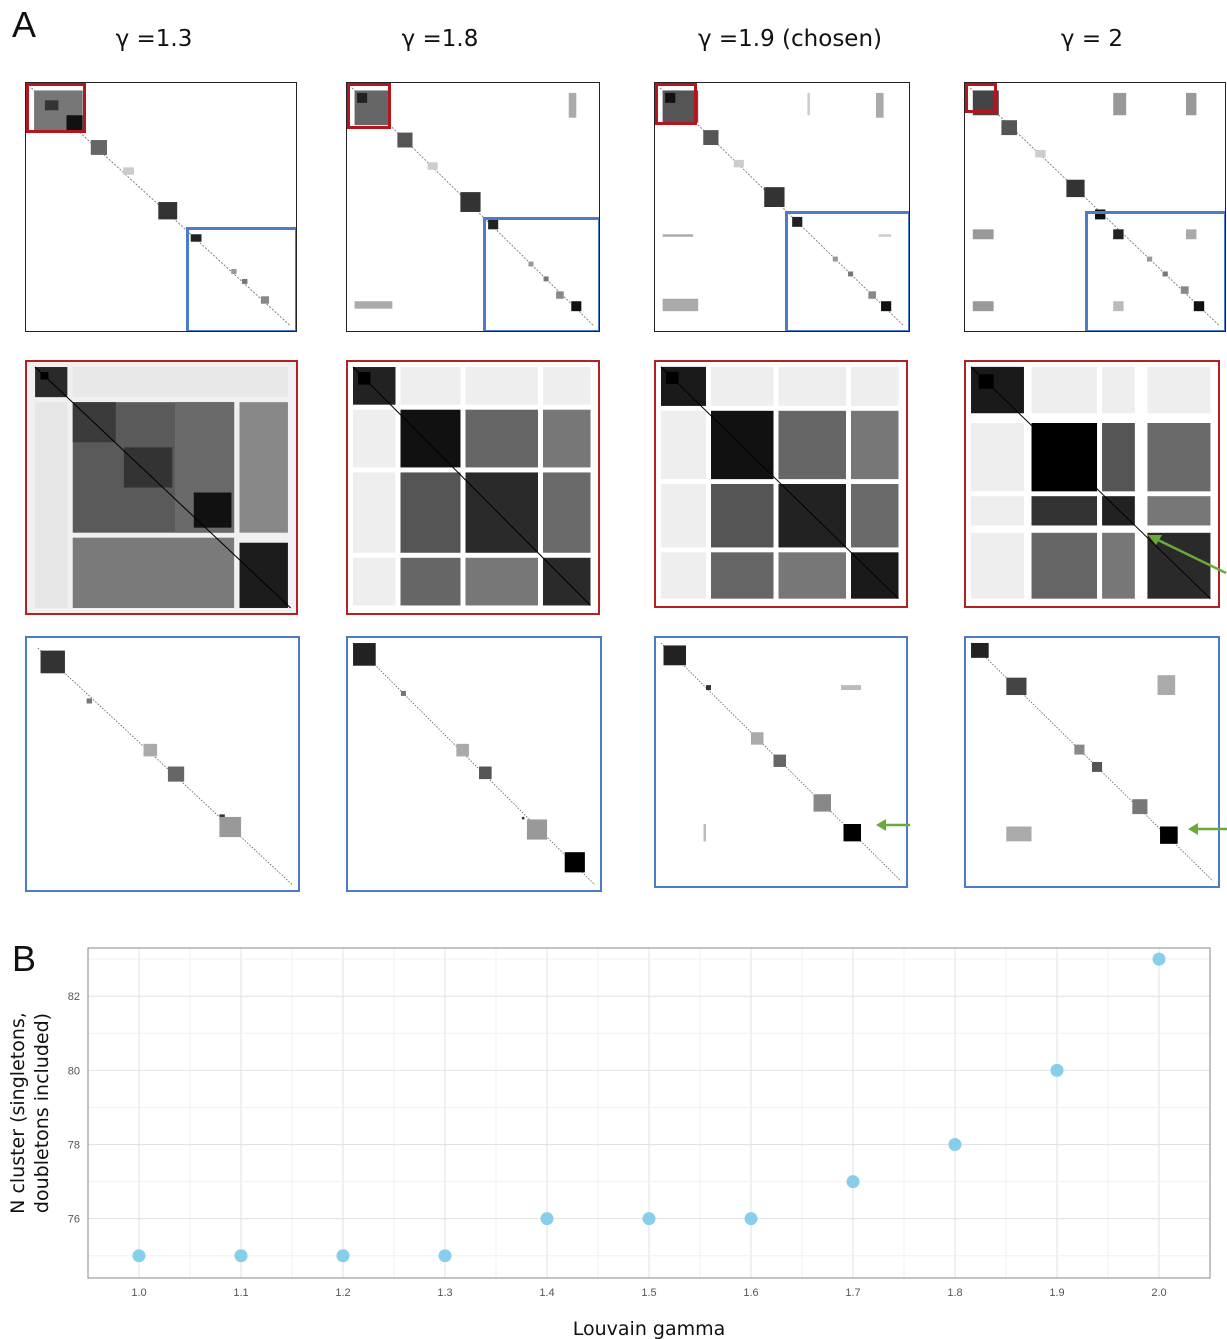 The width and height of the screenshot is (1227, 1339). What do you see at coordinates (342, 1293) in the screenshot?
I see `x-tick-label: 1.2` at bounding box center [342, 1293].